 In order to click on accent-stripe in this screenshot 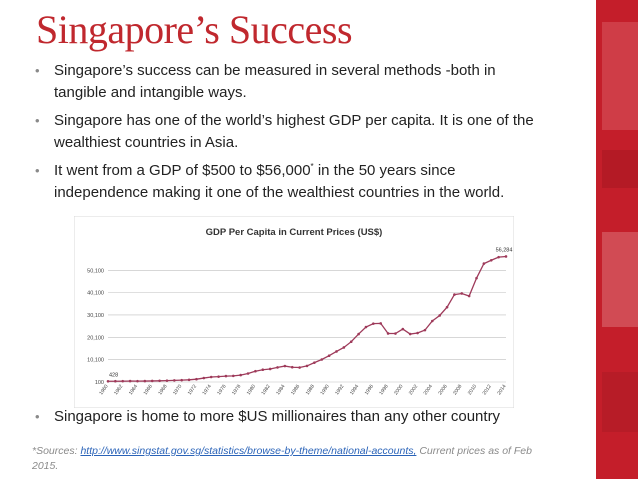, I will do `click(617, 239)`.